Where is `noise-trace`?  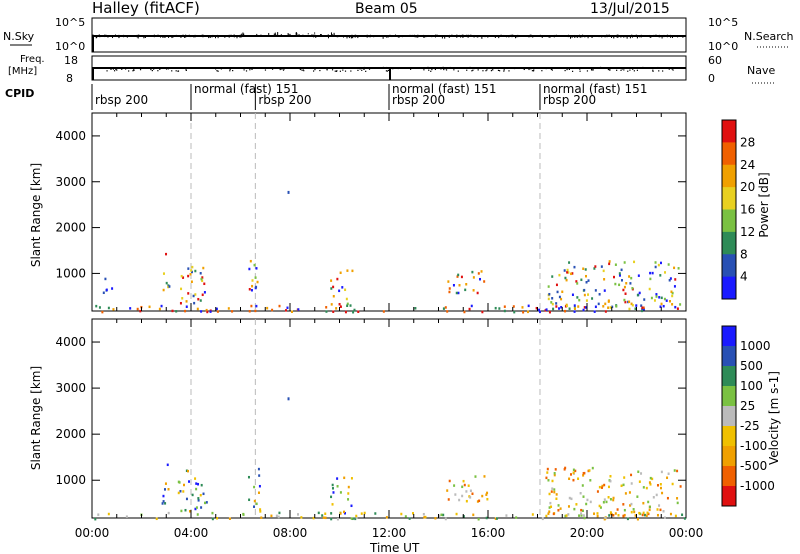
noise-trace is located at coordinates (389, 42).